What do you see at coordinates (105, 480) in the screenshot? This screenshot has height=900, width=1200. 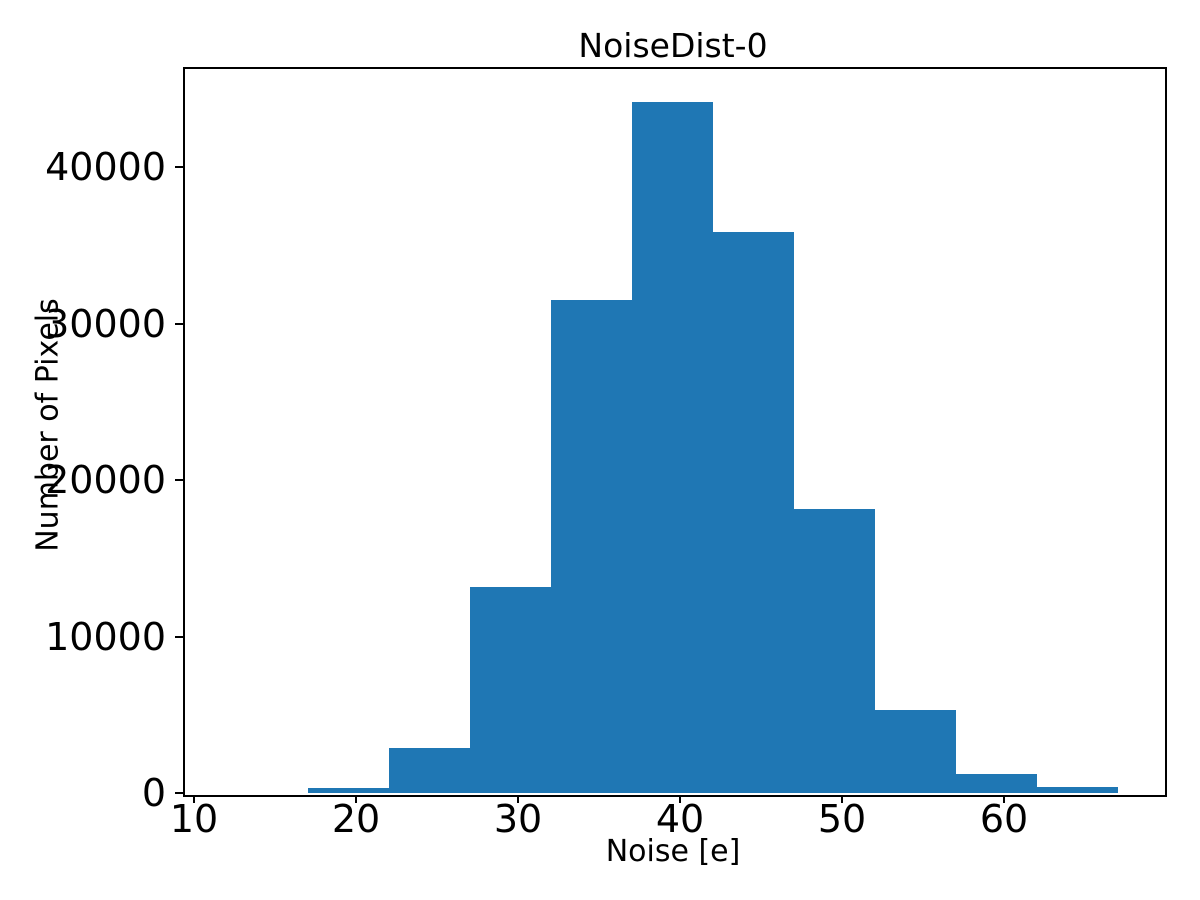 I see `y-tick-label: 20000` at bounding box center [105, 480].